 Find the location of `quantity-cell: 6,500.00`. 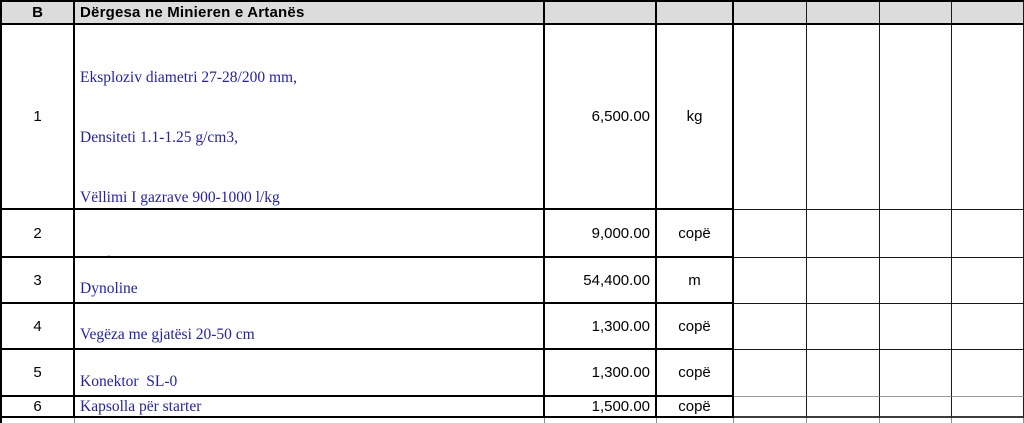

quantity-cell: 6,500.00 is located at coordinates (601, 117).